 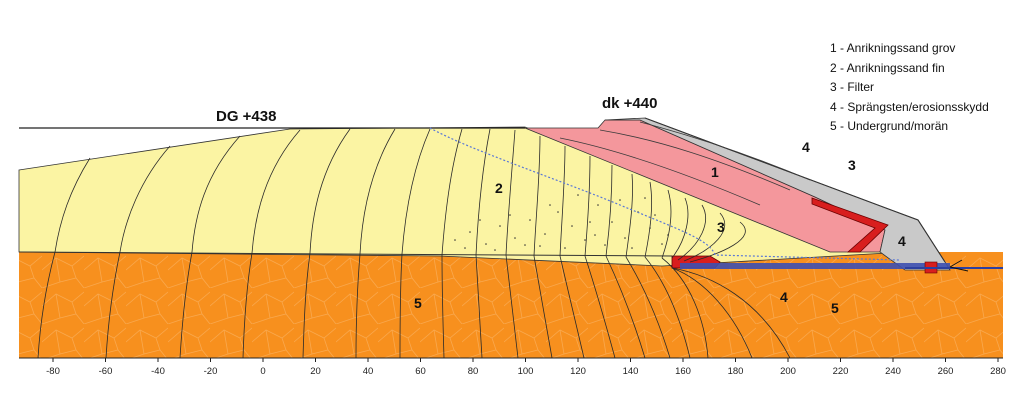 What do you see at coordinates (578, 371) in the screenshot?
I see `axis-tick-label: 120` at bounding box center [578, 371].